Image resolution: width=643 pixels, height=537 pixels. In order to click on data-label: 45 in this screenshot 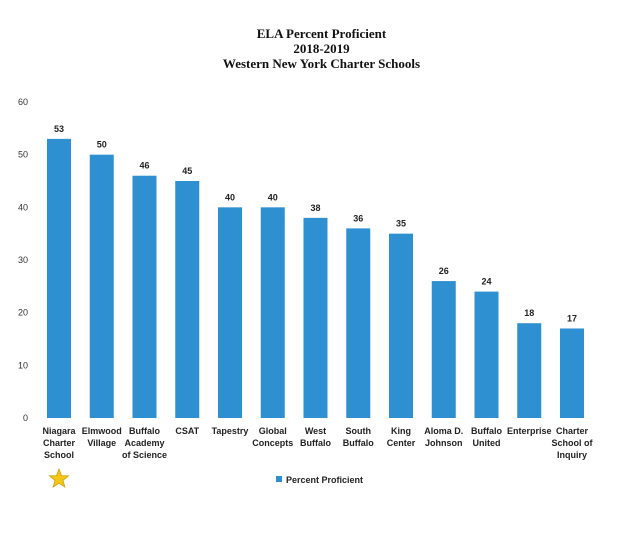, I will do `click(187, 171)`.